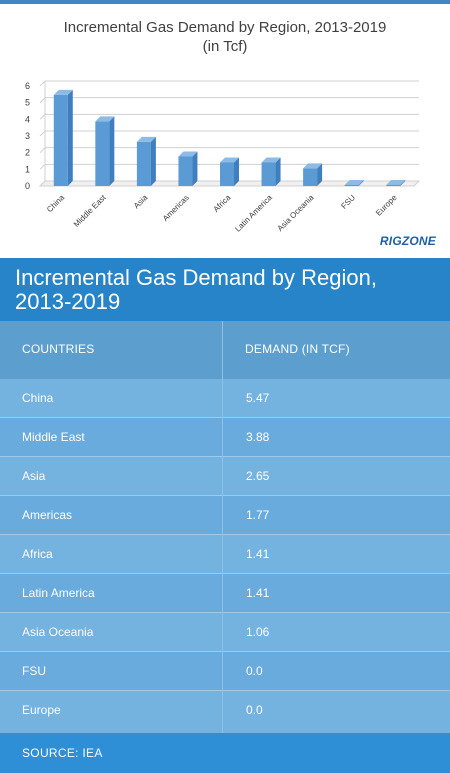  What do you see at coordinates (222, 527) in the screenshot?
I see `column-divider` at bounding box center [222, 527].